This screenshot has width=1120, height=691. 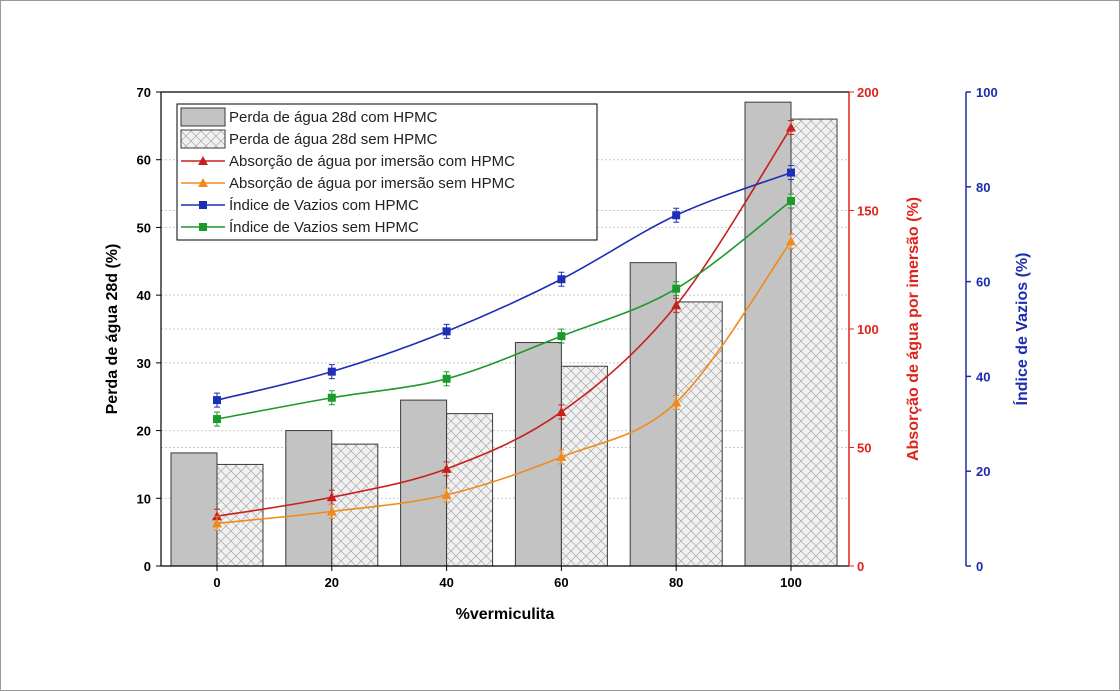 I want to click on legend-label: Perda de água 28d com HPMC, so click(x=333, y=117).